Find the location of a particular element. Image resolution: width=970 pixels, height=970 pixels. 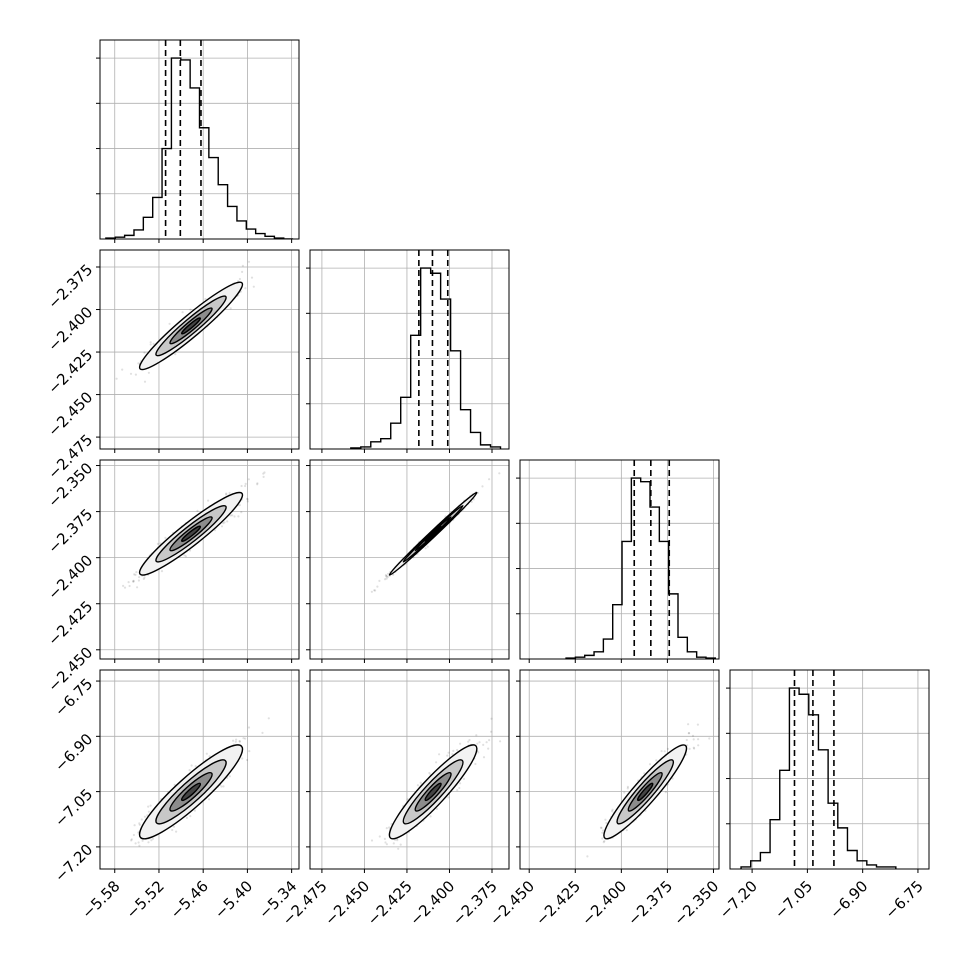

y-tick-label: −7.20 is located at coordinates (73, 863).